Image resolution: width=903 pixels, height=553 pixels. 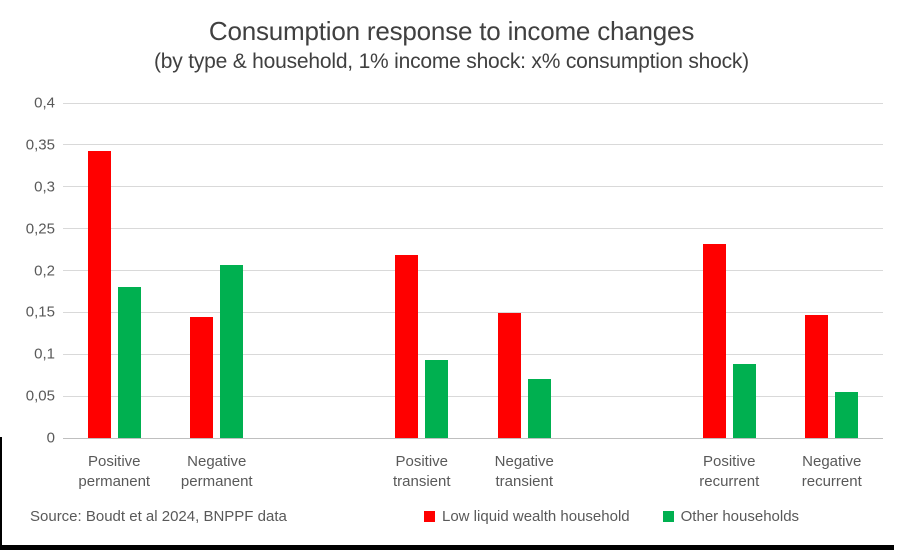 What do you see at coordinates (729, 471) in the screenshot?
I see `x-label-positive-recurrent: Positive recurrent` at bounding box center [729, 471].